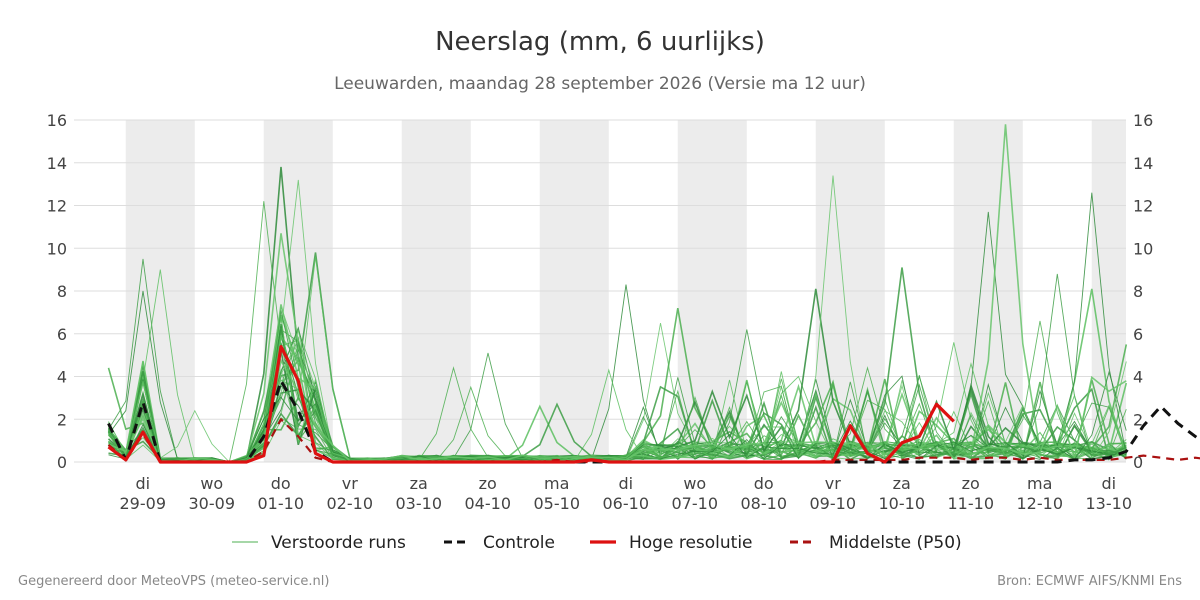 This screenshot has height=600, width=1200. I want to click on legend-item: Controle, so click(499, 543).